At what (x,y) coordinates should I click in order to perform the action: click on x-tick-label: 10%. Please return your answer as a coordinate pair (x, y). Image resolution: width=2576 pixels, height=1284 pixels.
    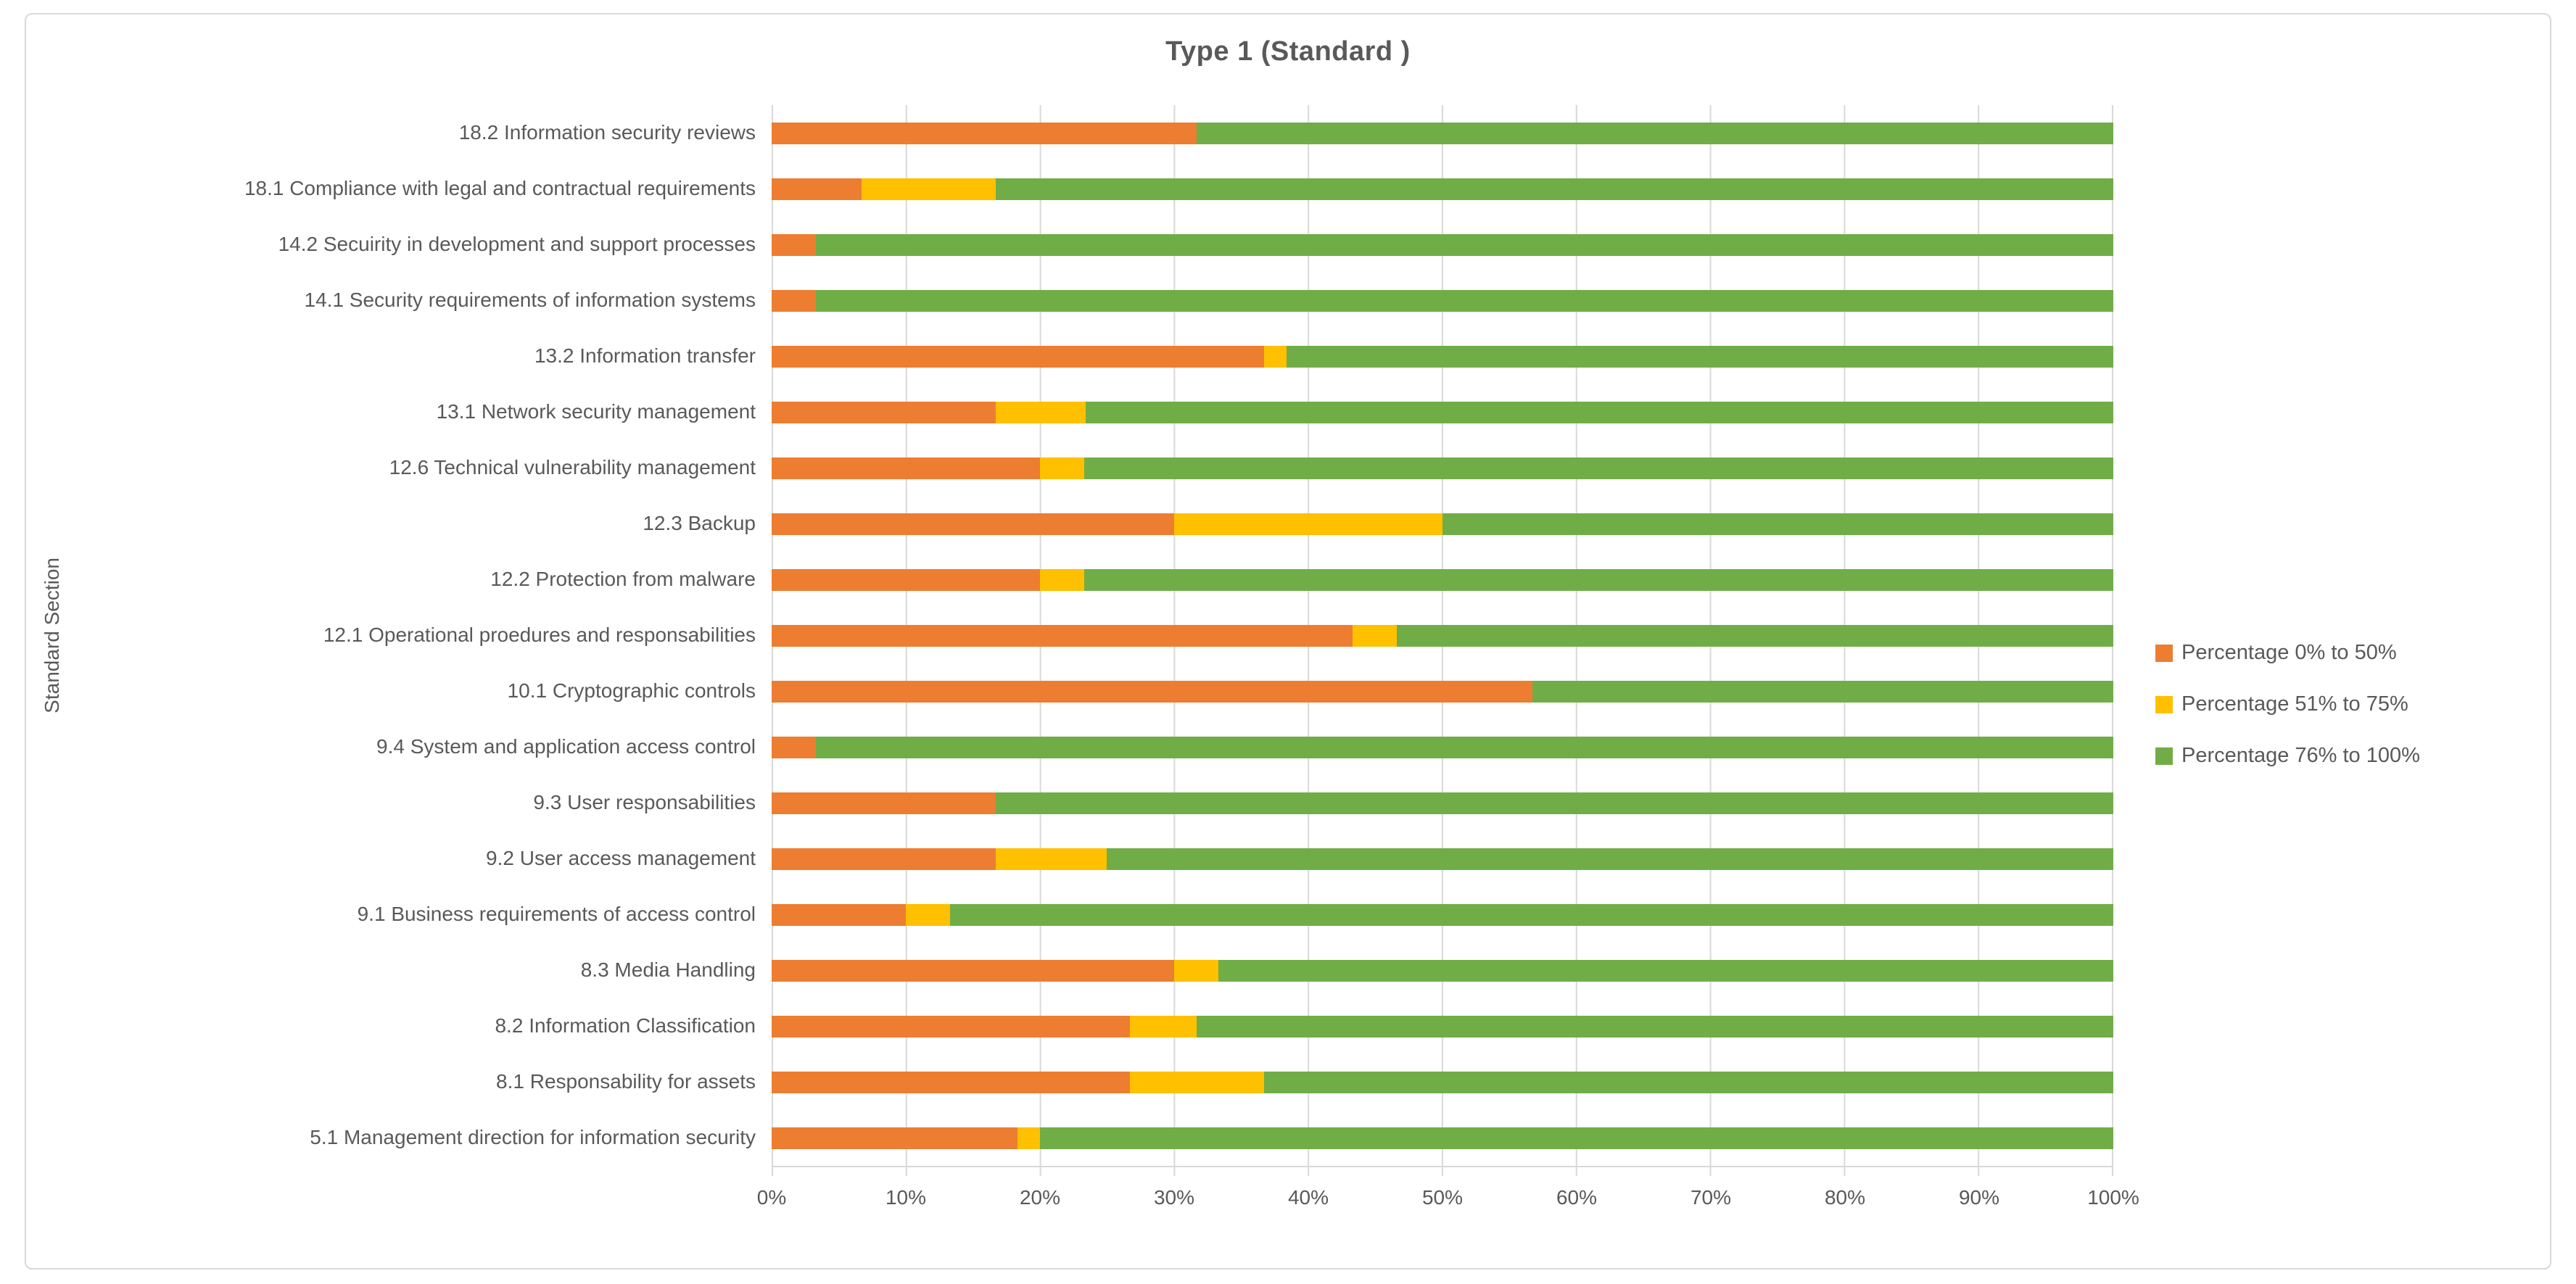
    Looking at the image, I should click on (906, 1197).